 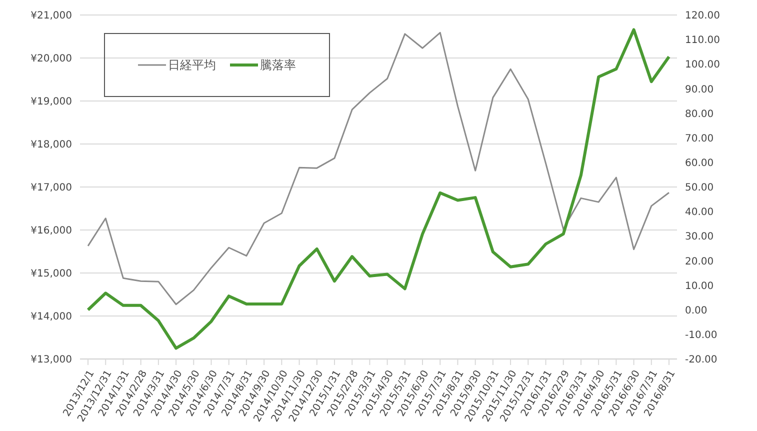 What do you see at coordinates (699, 237) in the screenshot?
I see `y2-tick-label: 30.00` at bounding box center [699, 237].